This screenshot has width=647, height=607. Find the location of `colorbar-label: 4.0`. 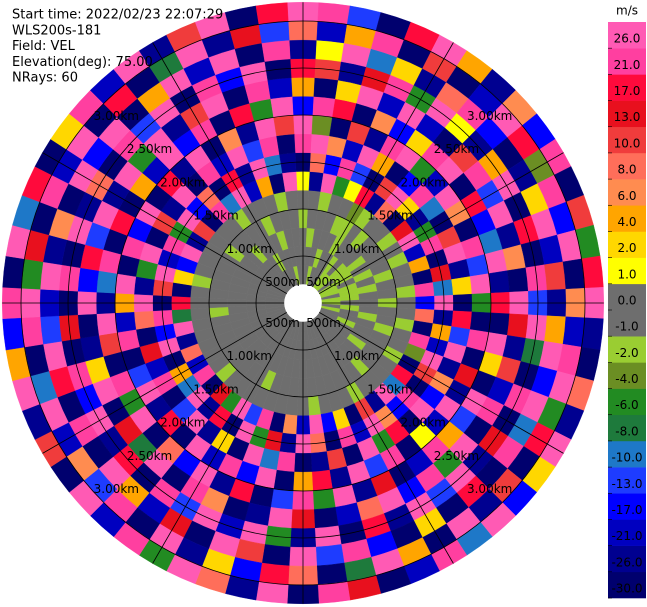

colorbar-label: 4.0 is located at coordinates (626, 222).